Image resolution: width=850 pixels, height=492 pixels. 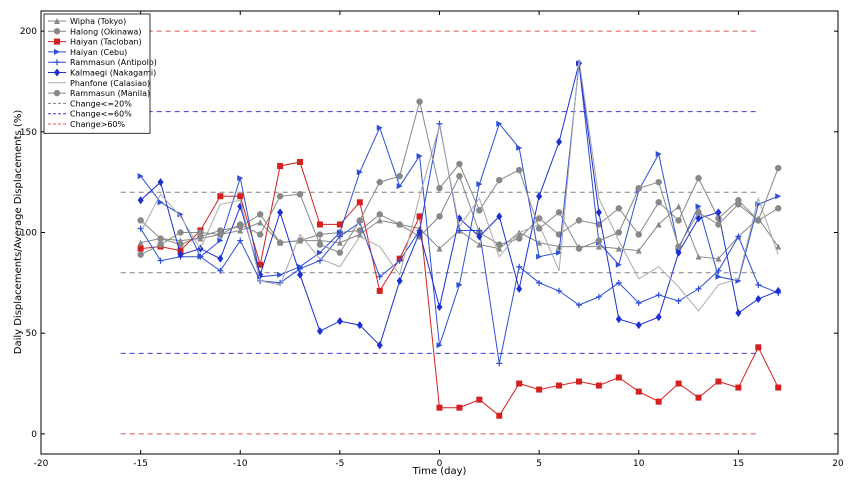 I want to click on x-tick-label-8: 20, so click(x=838, y=464).